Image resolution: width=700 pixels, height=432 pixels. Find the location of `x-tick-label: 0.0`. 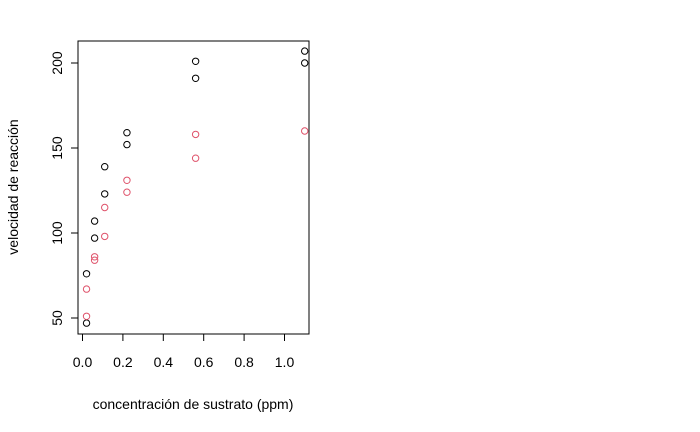

x-tick-label: 0.0 is located at coordinates (83, 362).